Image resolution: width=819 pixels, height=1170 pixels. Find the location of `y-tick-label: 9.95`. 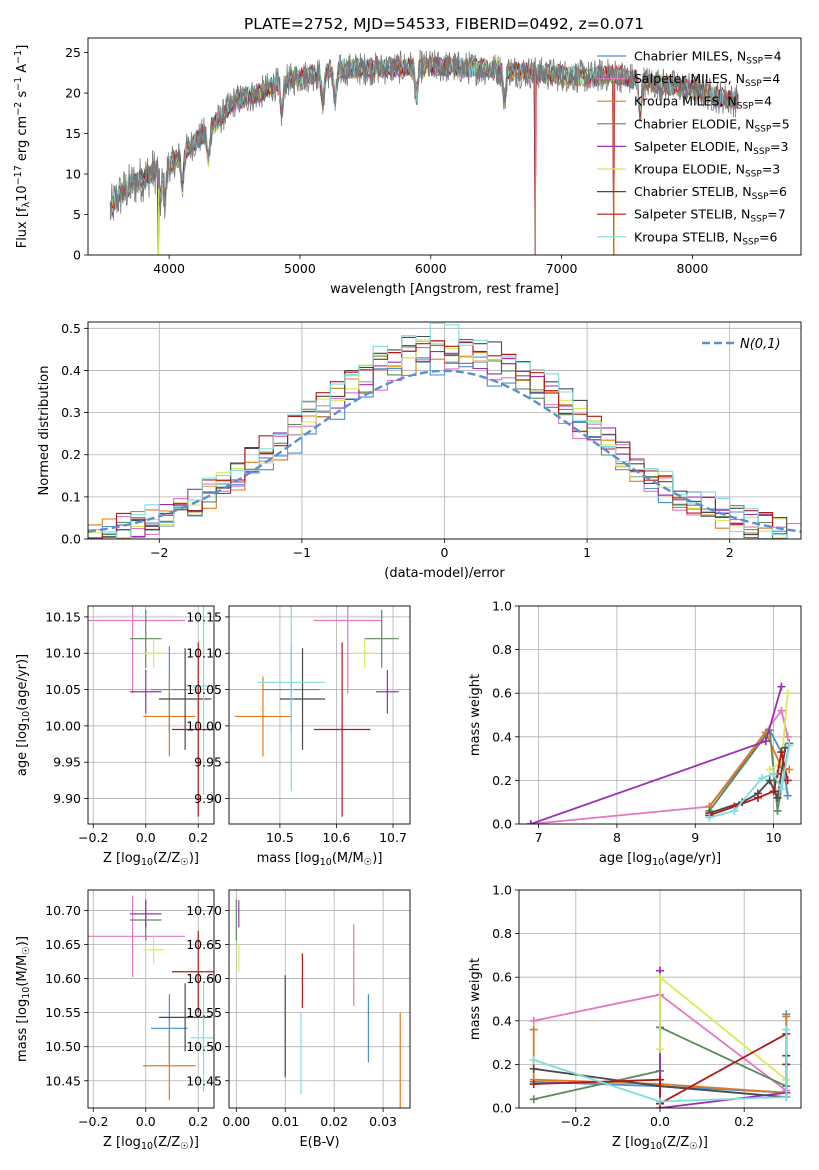

y-tick-label: 9.95 is located at coordinates (208, 762).